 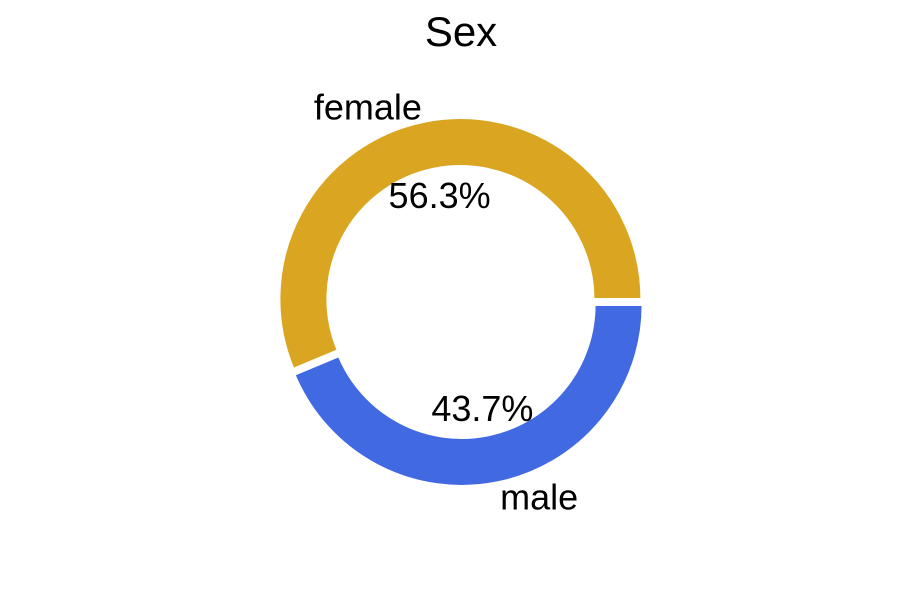 I want to click on pct-label-male: 43.7%, so click(x=482, y=408).